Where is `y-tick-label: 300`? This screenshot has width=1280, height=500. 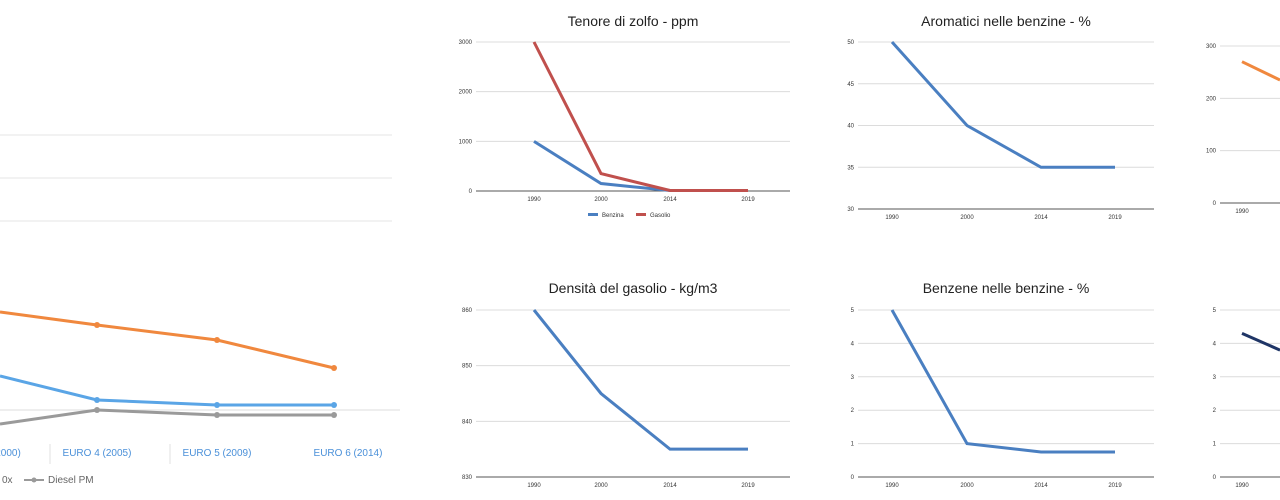
y-tick-label: 300 is located at coordinates (1211, 47).